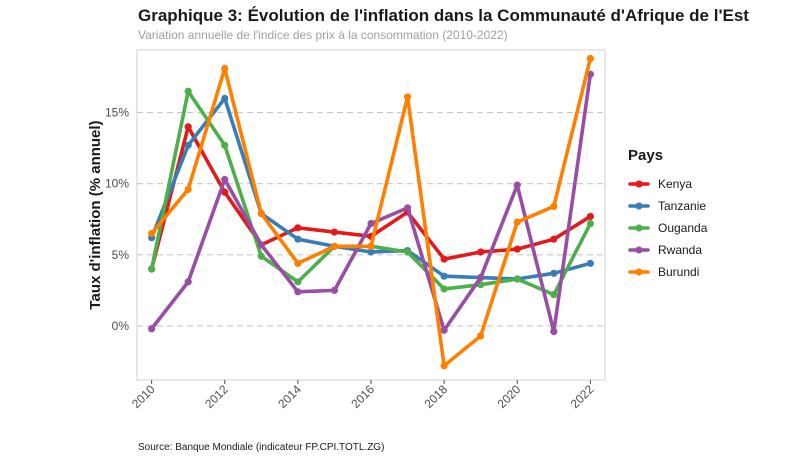 Image resolution: width=800 pixels, height=460 pixels. What do you see at coordinates (121, 326) in the screenshot?
I see `y-tick-label: 0%` at bounding box center [121, 326].